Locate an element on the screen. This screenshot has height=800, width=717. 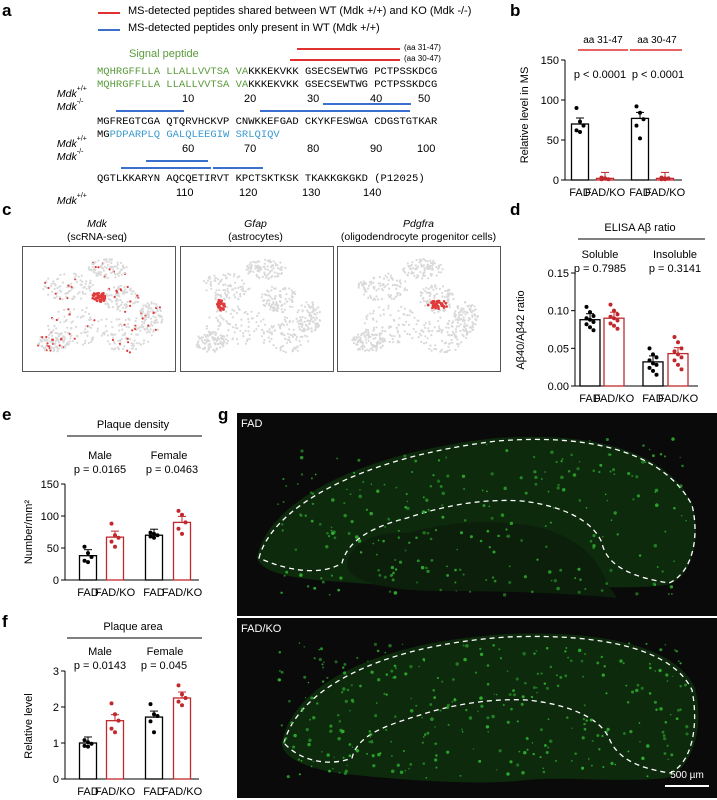
chart-title: ELISA Aβ ratio is located at coordinates (639, 228).